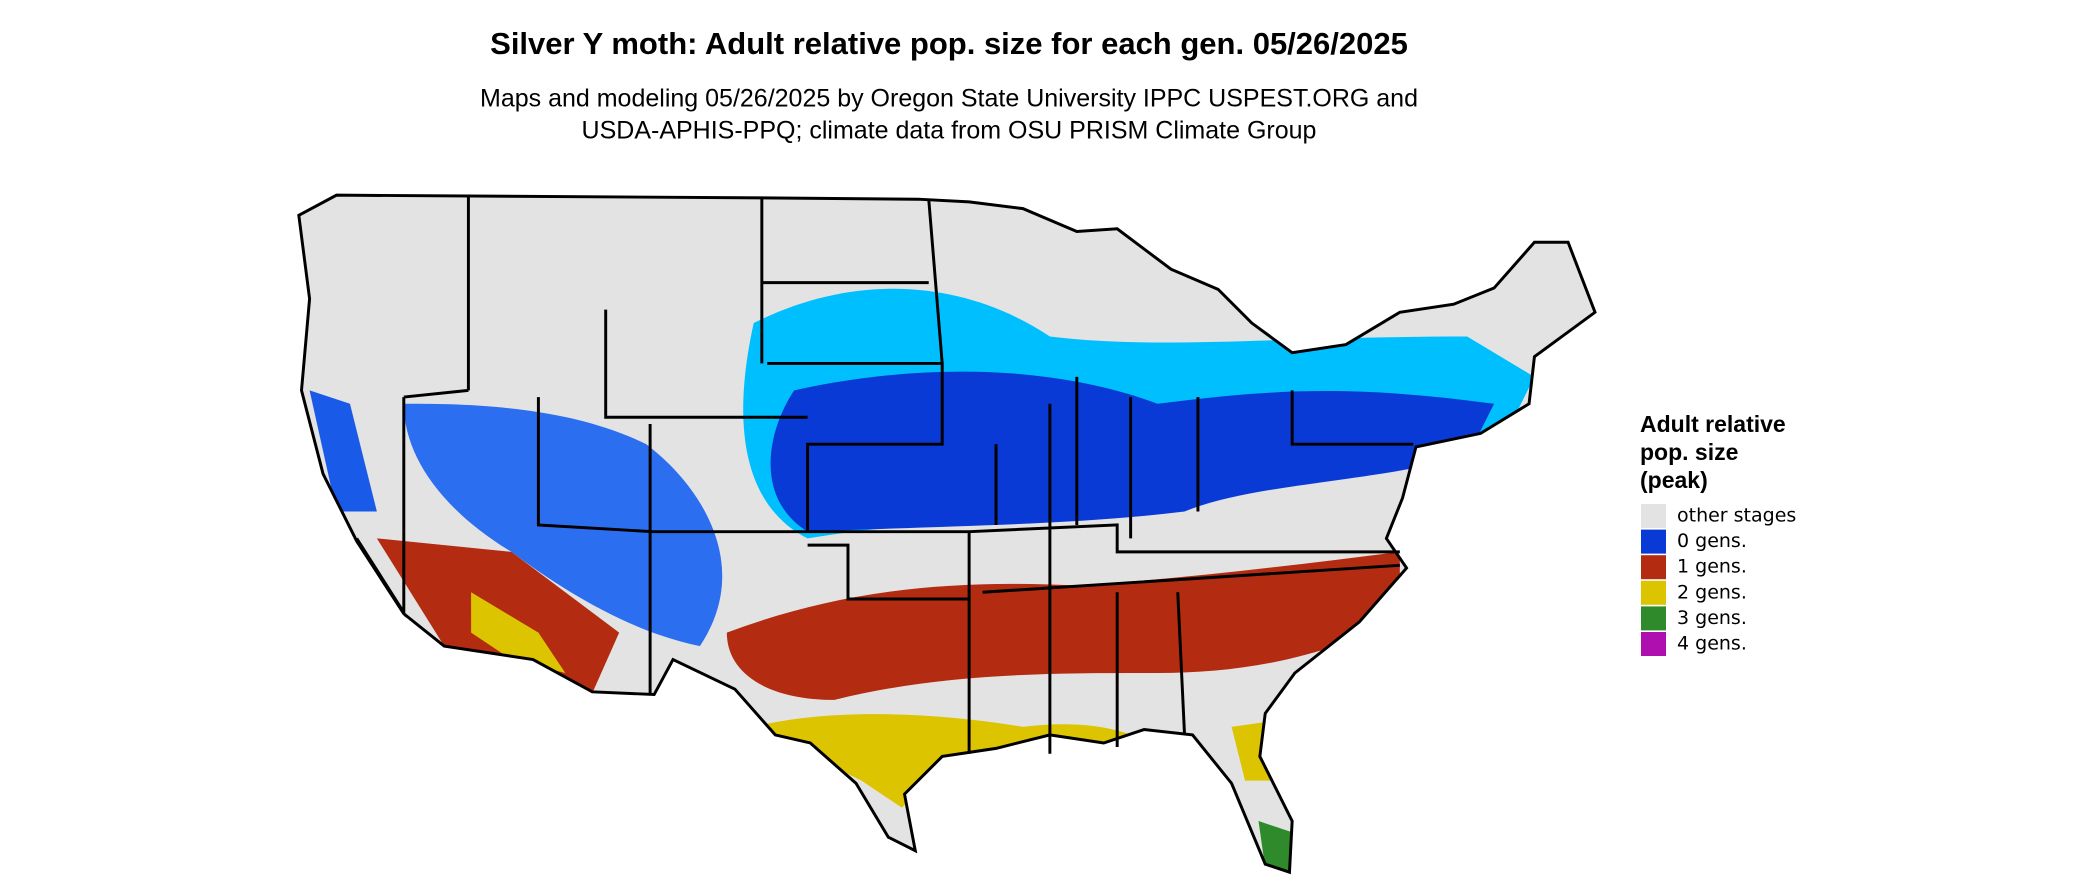  What do you see at coordinates (343, 451) in the screenshot?
I see `region-0-gens-coast` at bounding box center [343, 451].